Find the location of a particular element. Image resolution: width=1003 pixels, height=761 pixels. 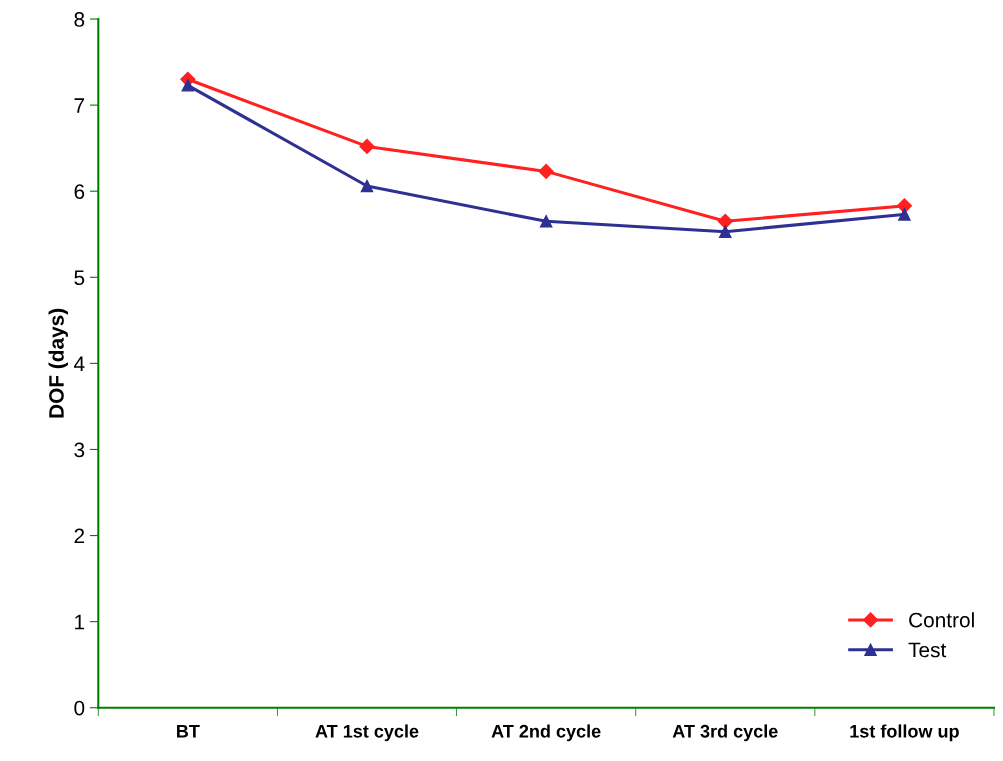

y-tick-label: 7 is located at coordinates (79, 105).